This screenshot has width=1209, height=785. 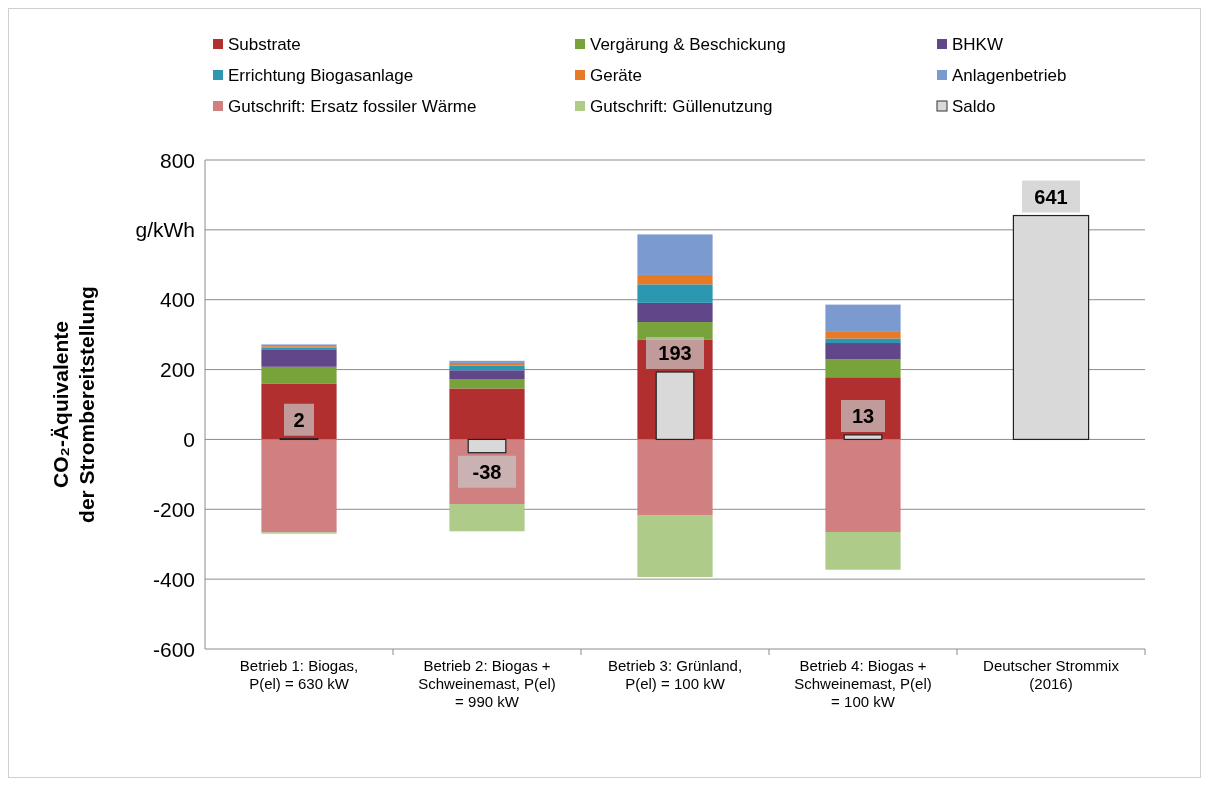 I want to click on y-axis-title: CO₂-Äquivalente der Strombereitstellung, so click(x=73, y=404).